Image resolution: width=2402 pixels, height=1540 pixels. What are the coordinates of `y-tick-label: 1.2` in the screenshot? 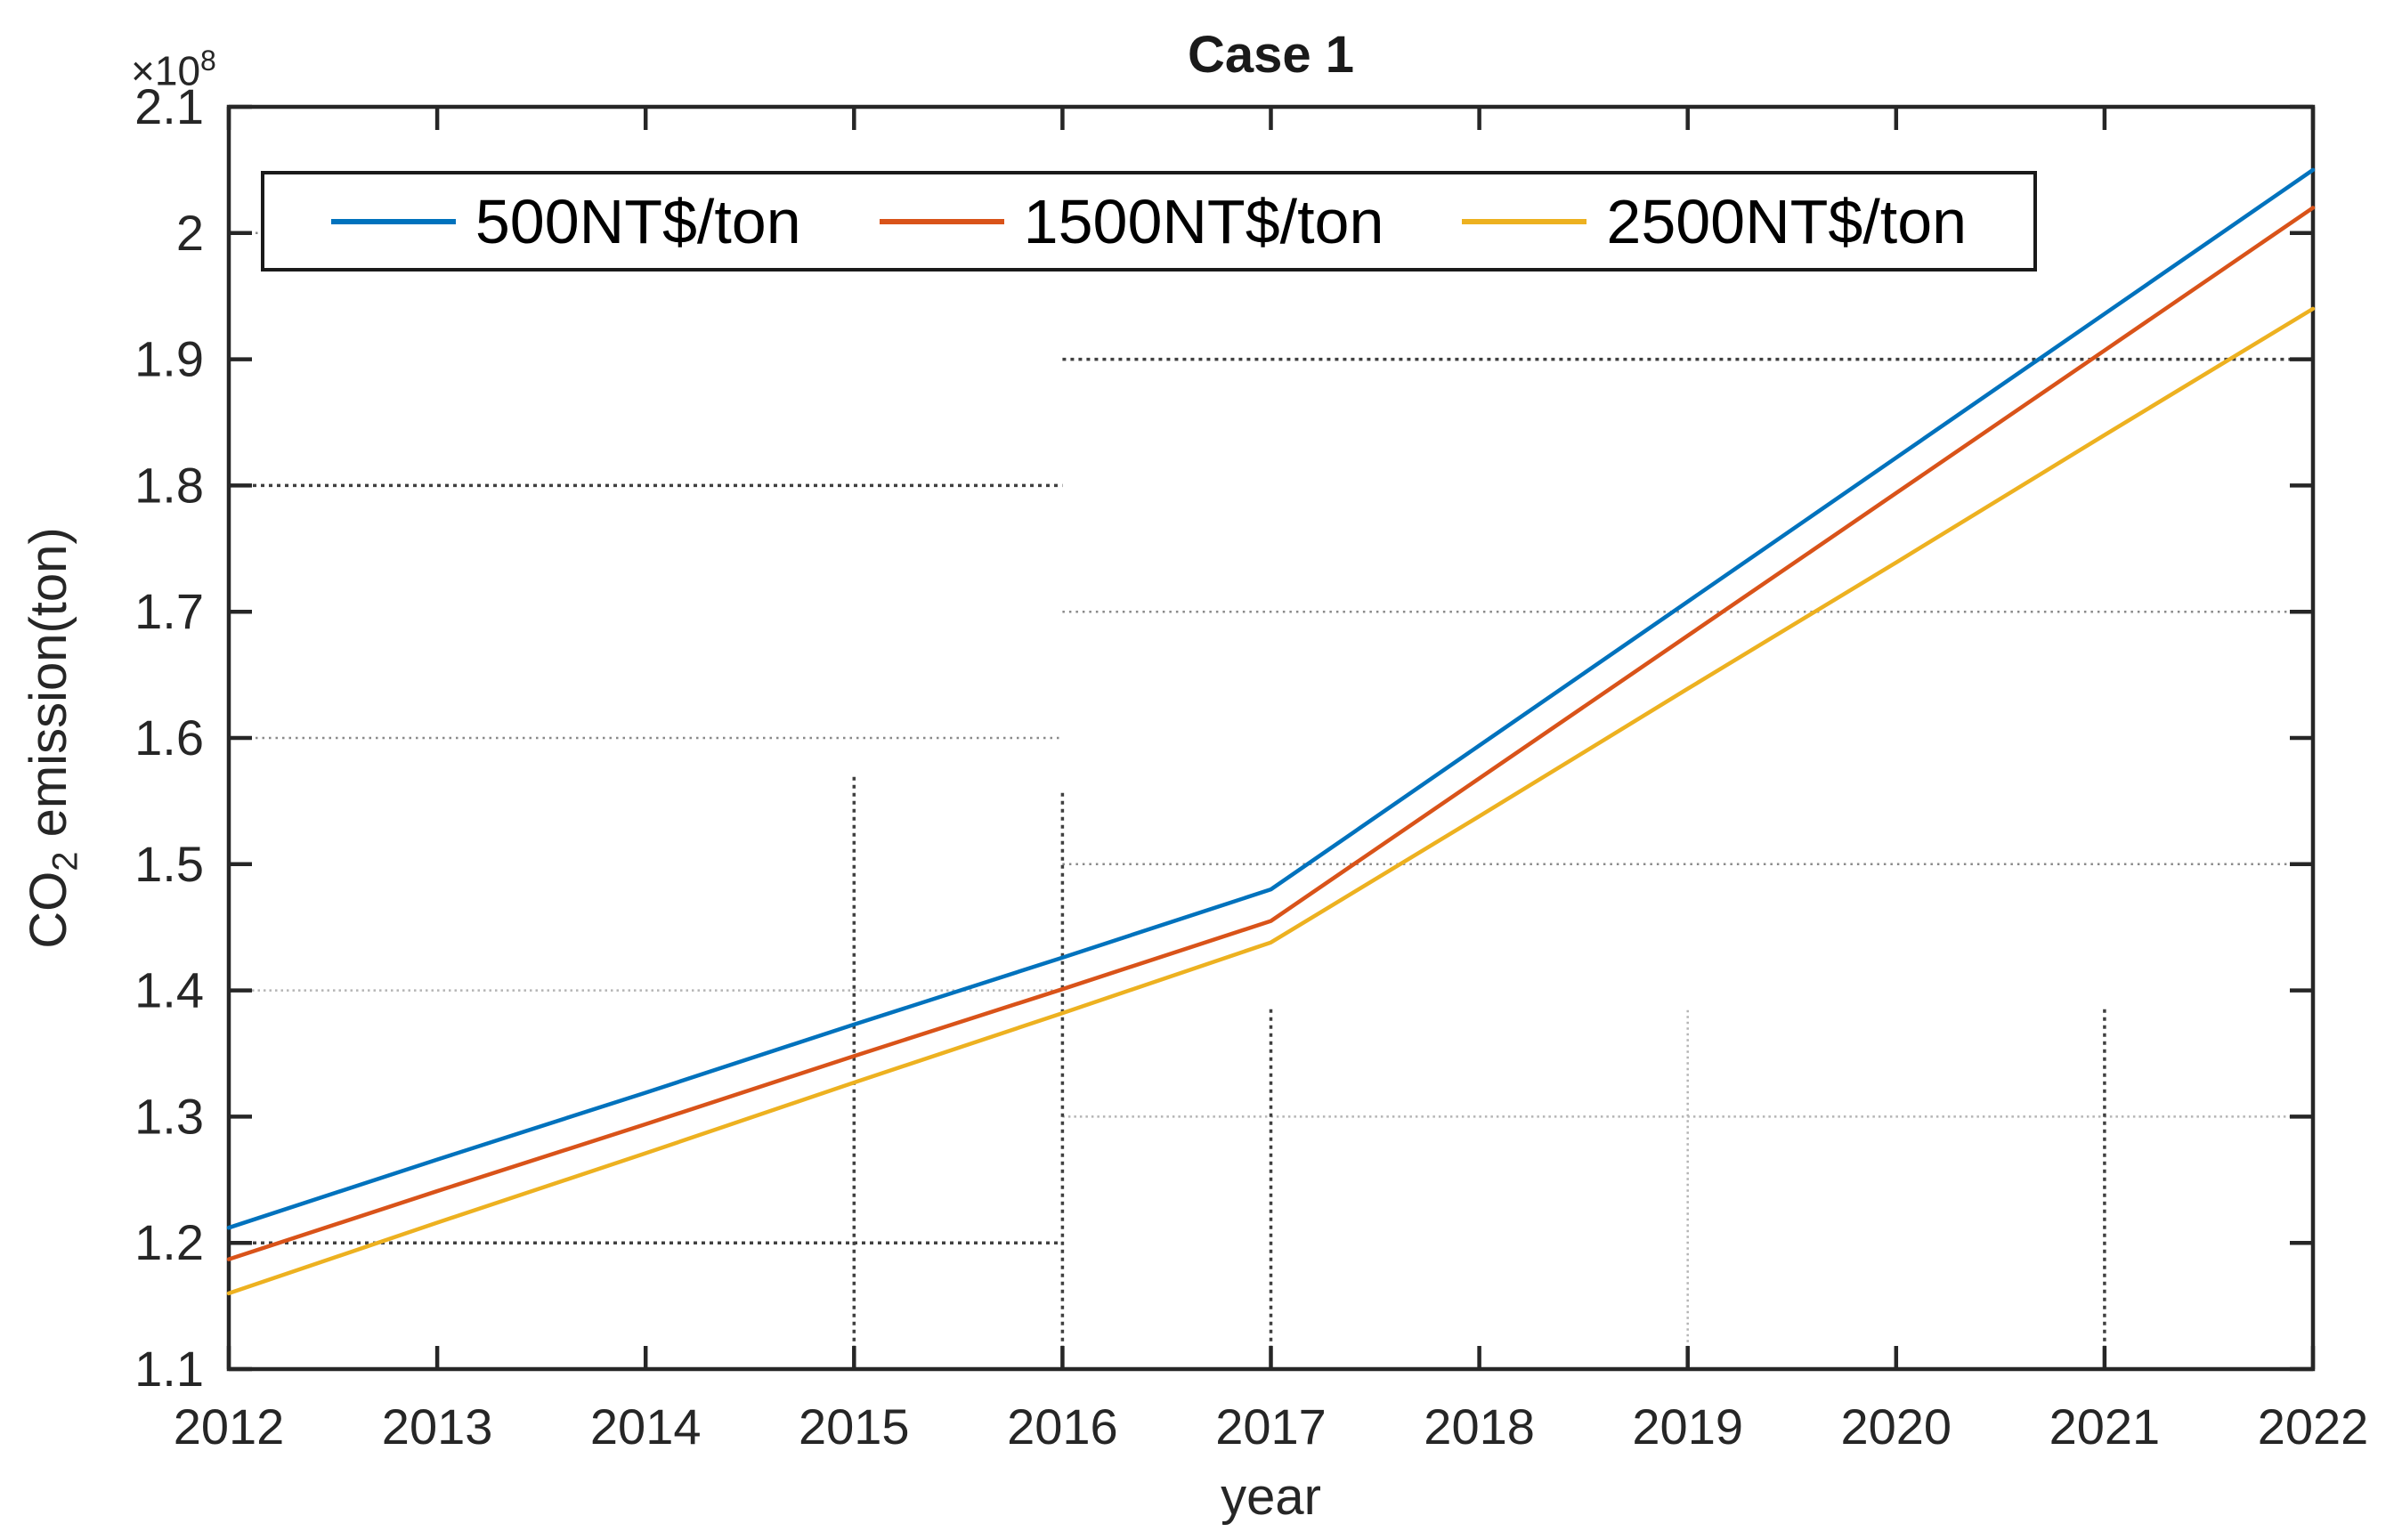 It's located at (169, 1242).